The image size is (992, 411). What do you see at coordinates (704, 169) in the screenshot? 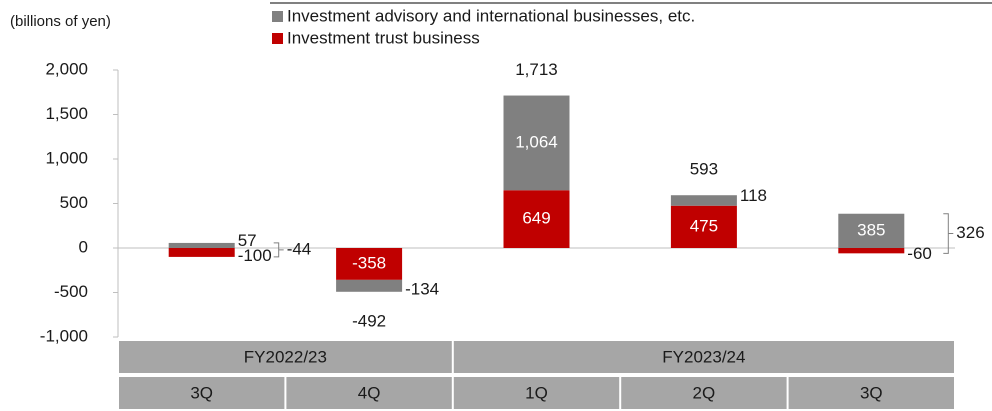
I see `total-label: 593` at bounding box center [704, 169].